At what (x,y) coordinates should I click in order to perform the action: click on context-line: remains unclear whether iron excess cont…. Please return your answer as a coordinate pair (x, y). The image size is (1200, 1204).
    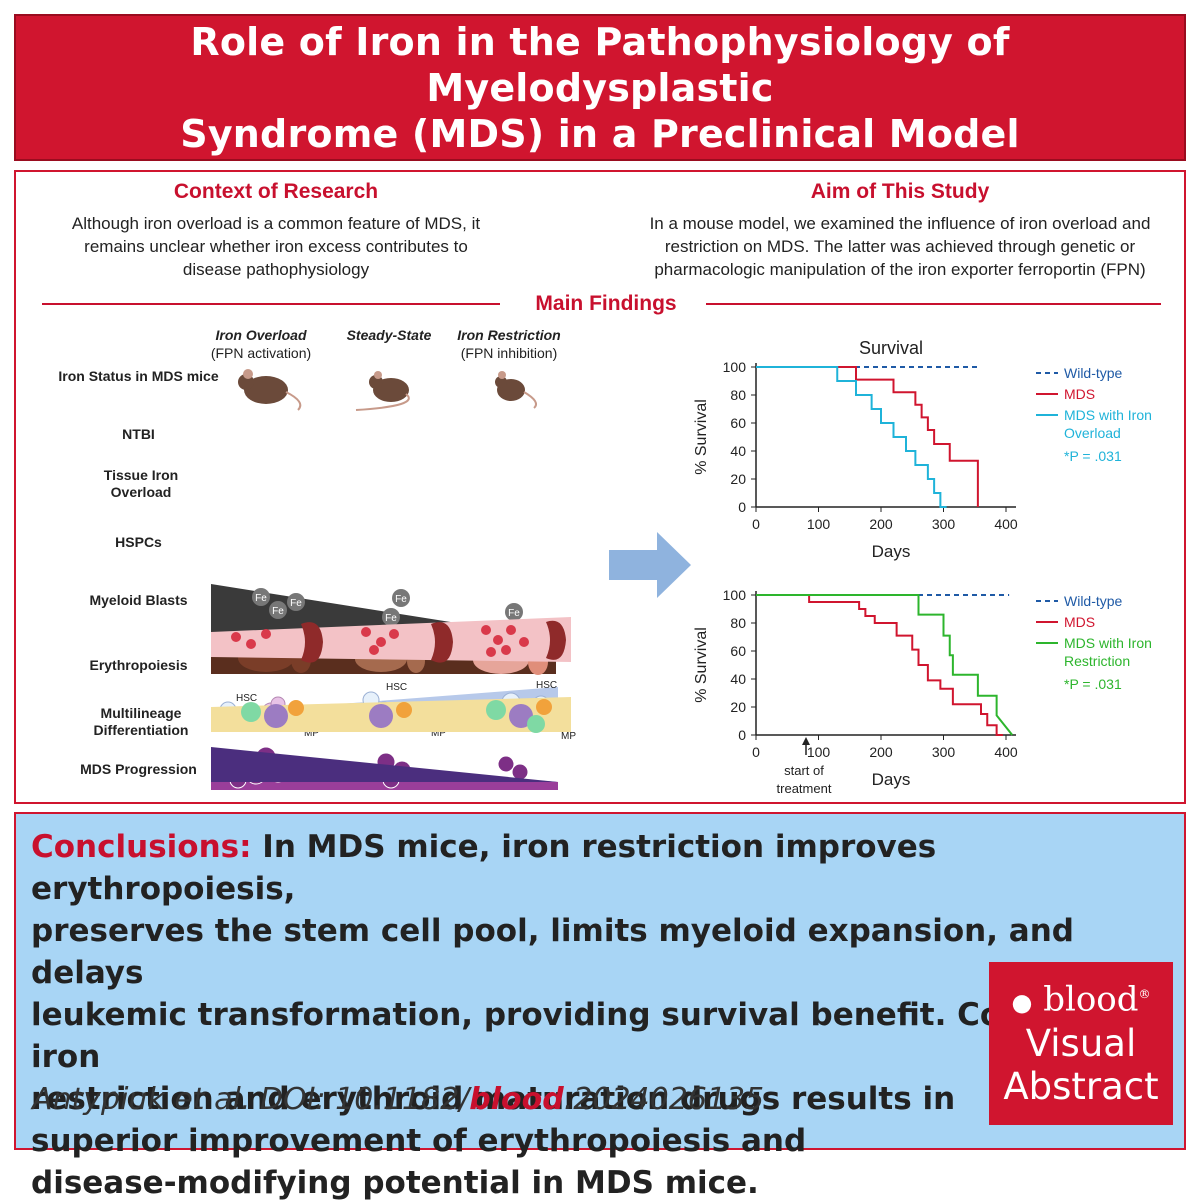
    Looking at the image, I should click on (276, 246).